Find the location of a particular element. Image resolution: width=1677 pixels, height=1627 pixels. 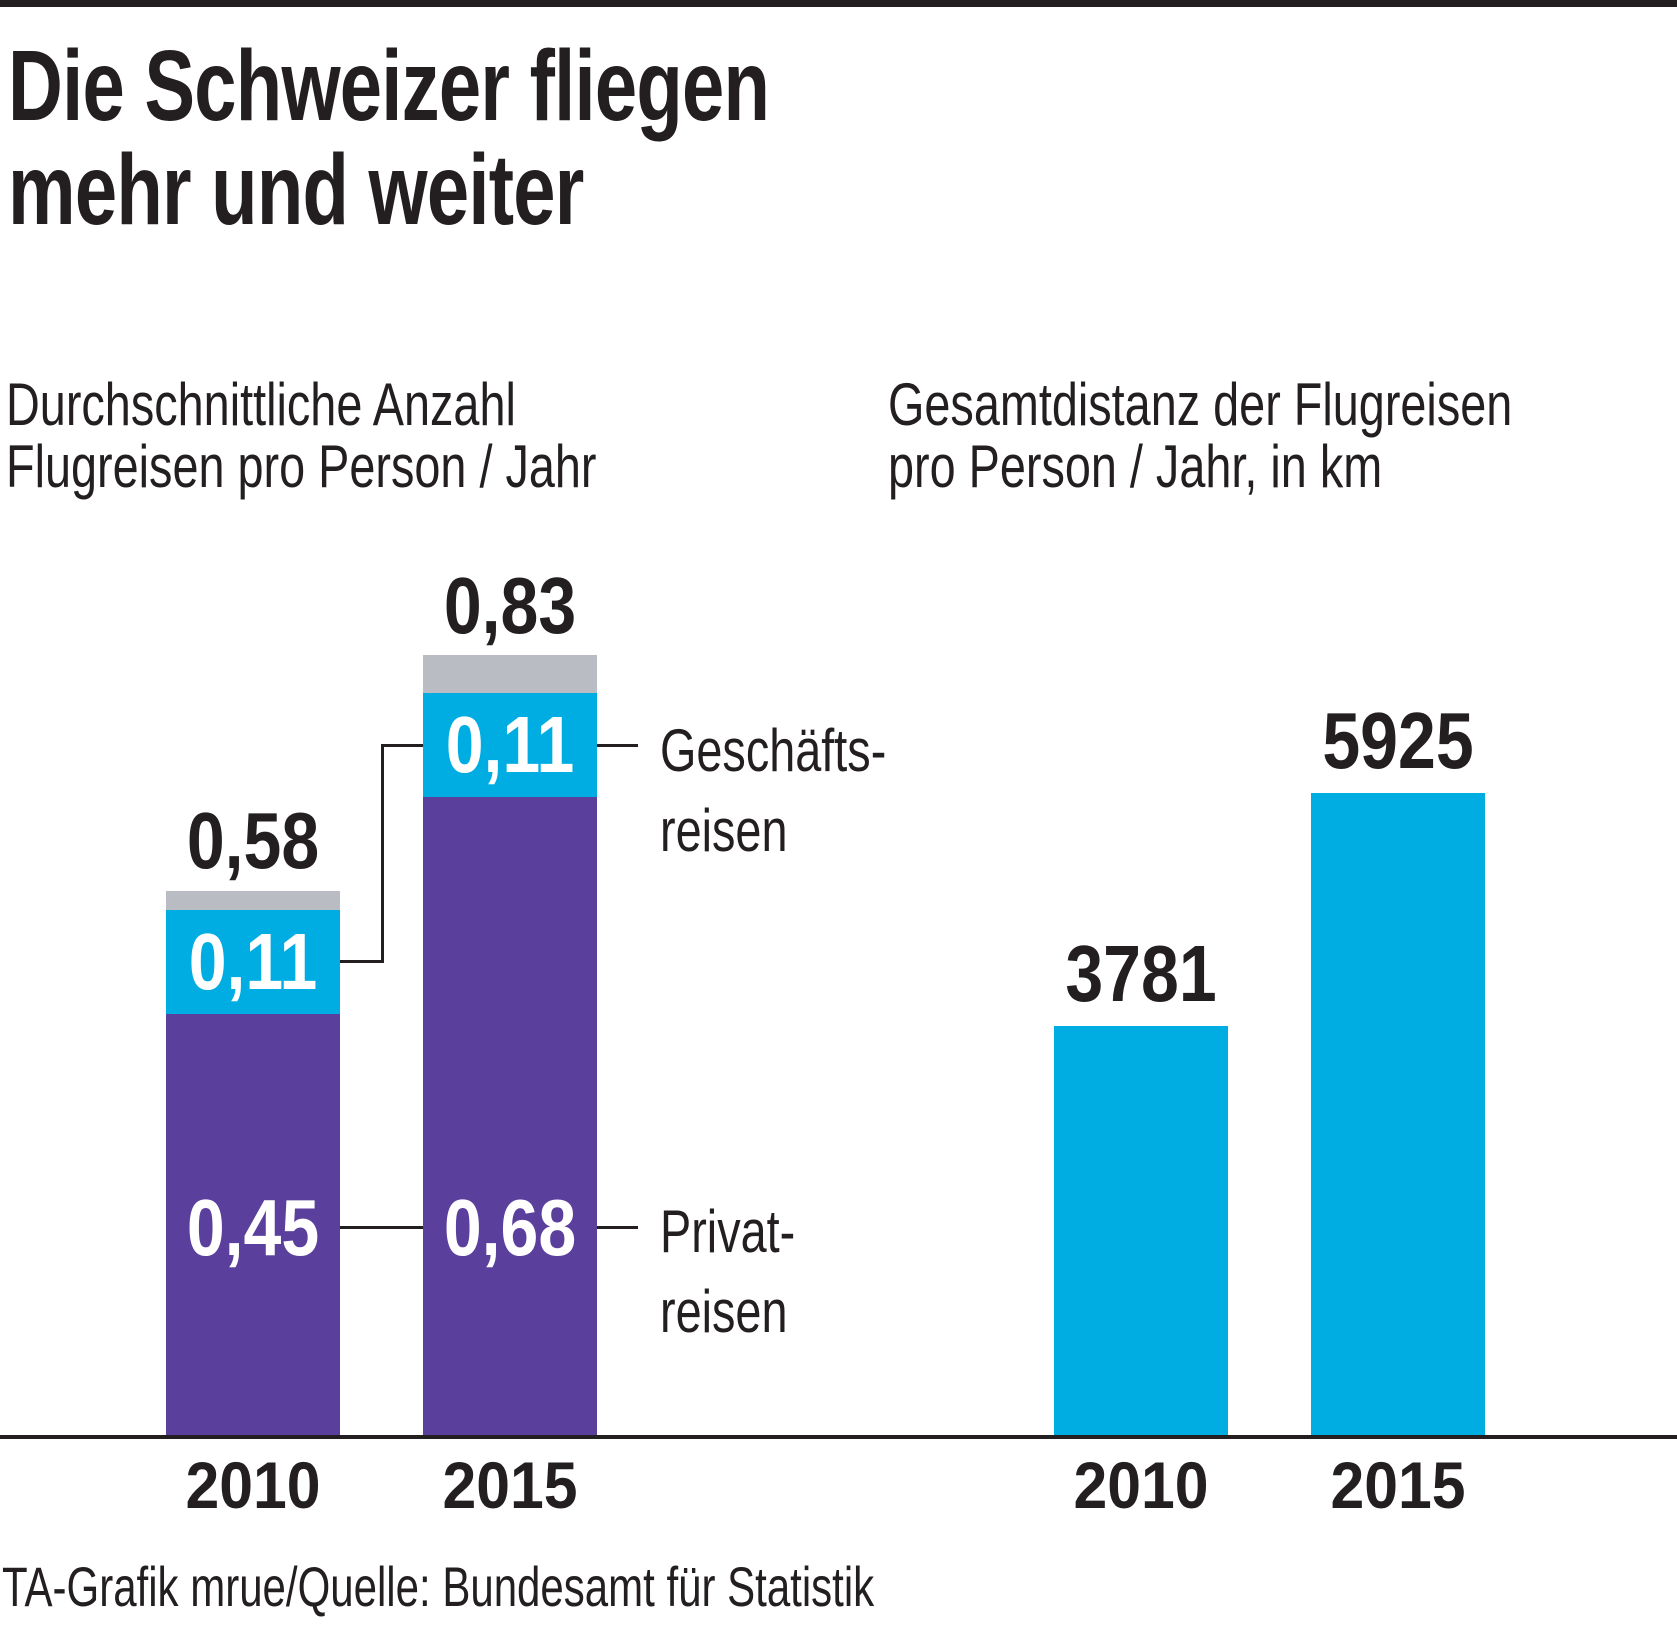

left-bar-2010-private-segment is located at coordinates (253, 1225).